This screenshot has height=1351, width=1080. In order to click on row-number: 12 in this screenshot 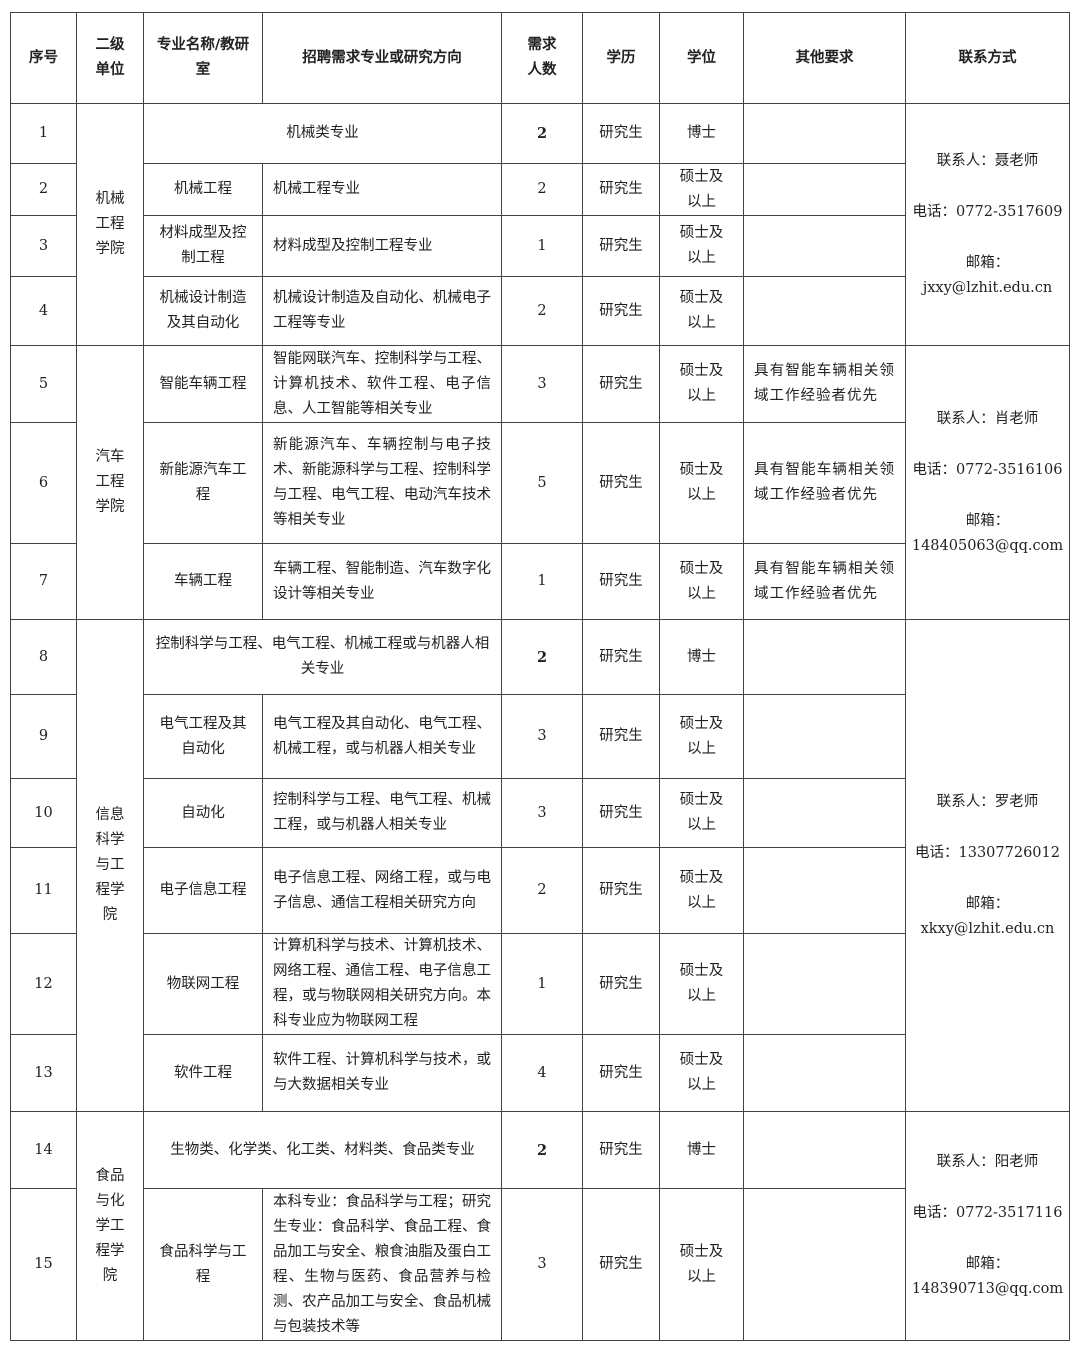, I will do `click(43, 984)`.